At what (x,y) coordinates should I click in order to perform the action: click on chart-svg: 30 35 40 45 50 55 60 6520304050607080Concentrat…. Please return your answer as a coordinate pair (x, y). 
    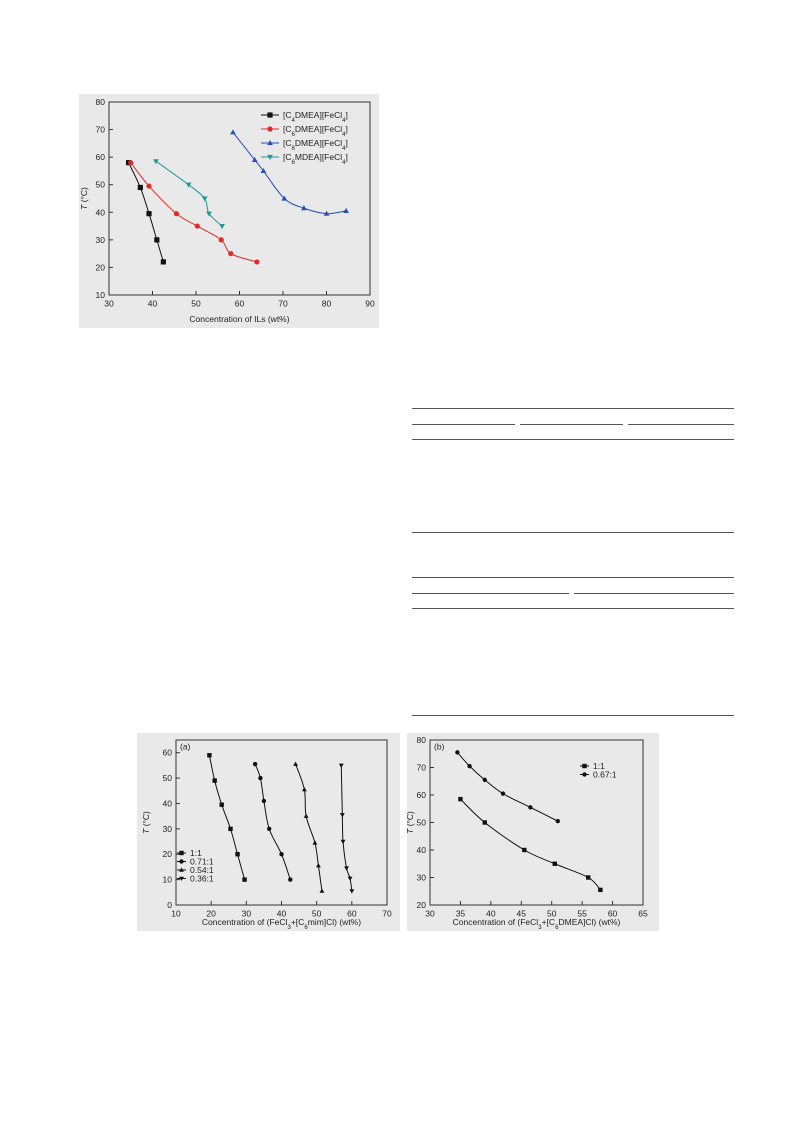
    Looking at the image, I should click on (527, 833).